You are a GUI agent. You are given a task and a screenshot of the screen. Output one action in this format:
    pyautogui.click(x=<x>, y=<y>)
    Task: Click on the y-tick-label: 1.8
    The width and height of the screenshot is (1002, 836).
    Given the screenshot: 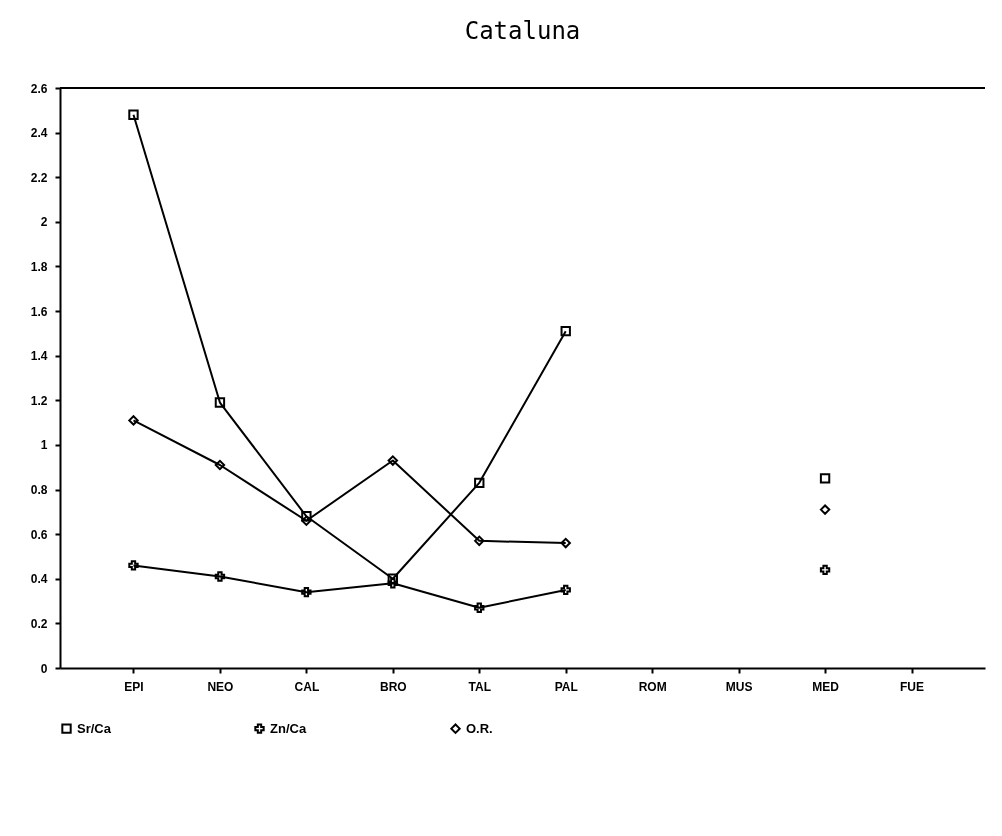 What is the action you would take?
    pyautogui.click(x=39, y=266)
    